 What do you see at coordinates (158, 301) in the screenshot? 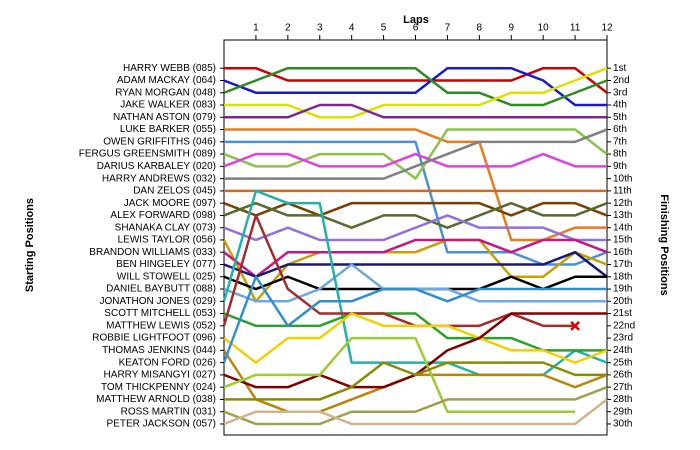
I see `driver-name: JONATHON JONES (029)` at bounding box center [158, 301].